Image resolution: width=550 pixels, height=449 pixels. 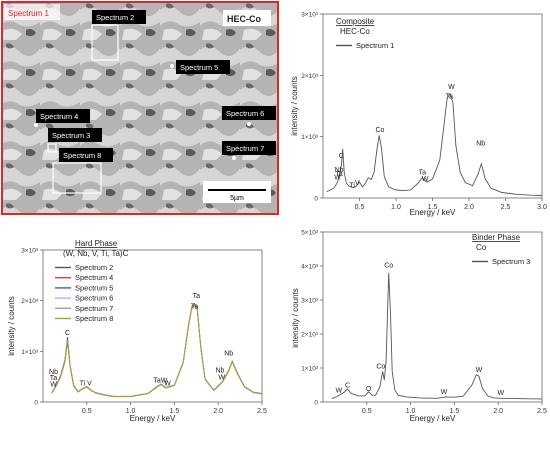 What do you see at coordinates (542, 207) in the screenshot?
I see `x-tick-label: 3.0` at bounding box center [542, 207].